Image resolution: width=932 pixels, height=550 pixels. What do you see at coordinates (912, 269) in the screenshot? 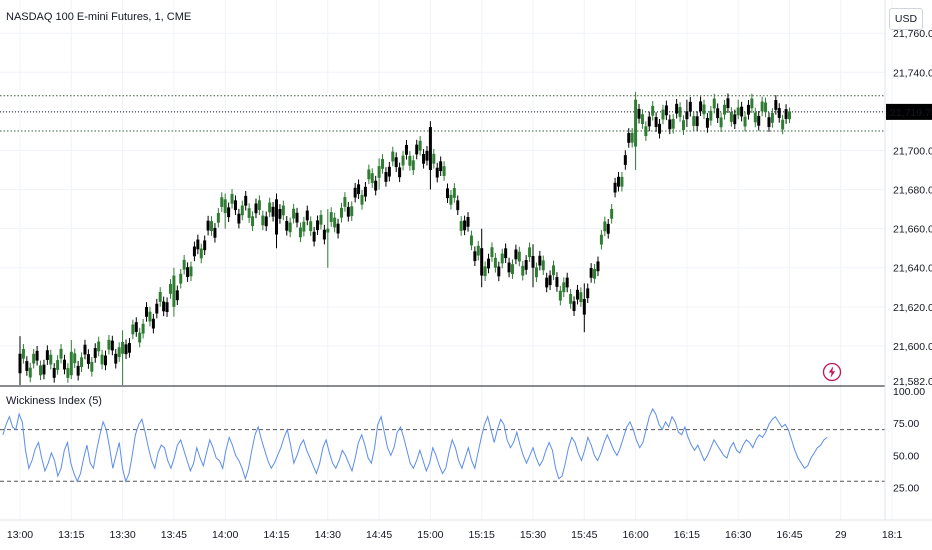
I see `y-tick-label: 21,640.00` at bounding box center [912, 269].